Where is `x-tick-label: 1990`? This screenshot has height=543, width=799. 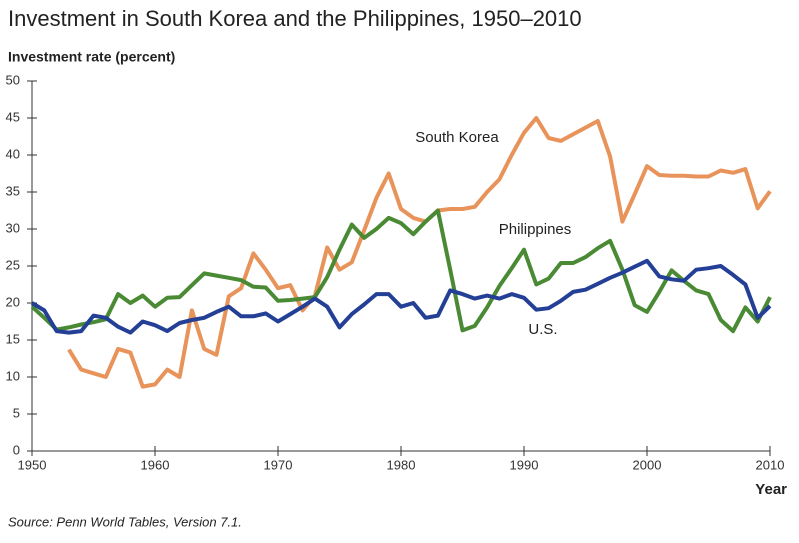
x-tick-label: 1990 is located at coordinates (524, 464).